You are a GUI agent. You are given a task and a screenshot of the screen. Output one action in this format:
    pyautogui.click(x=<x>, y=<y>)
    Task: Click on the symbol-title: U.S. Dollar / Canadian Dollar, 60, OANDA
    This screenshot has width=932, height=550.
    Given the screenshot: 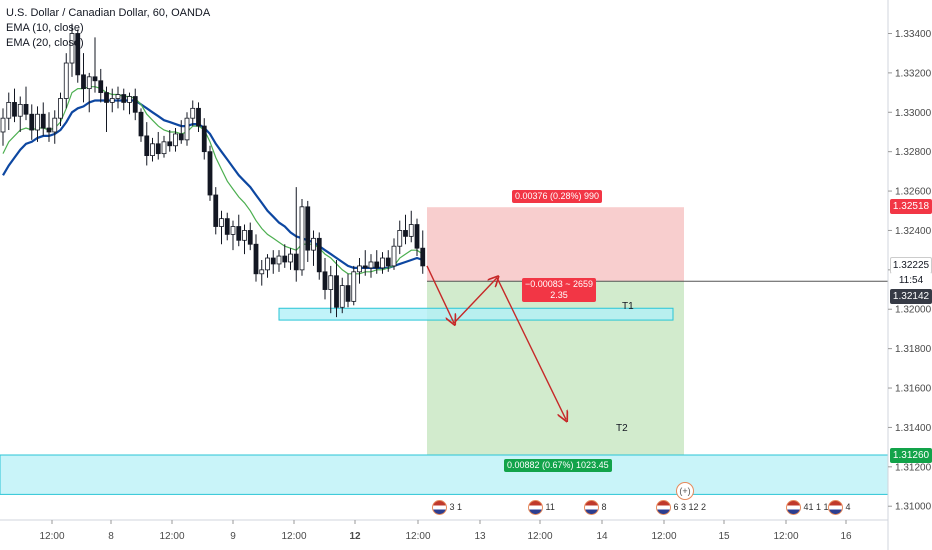 What is the action you would take?
    pyautogui.click(x=108, y=13)
    